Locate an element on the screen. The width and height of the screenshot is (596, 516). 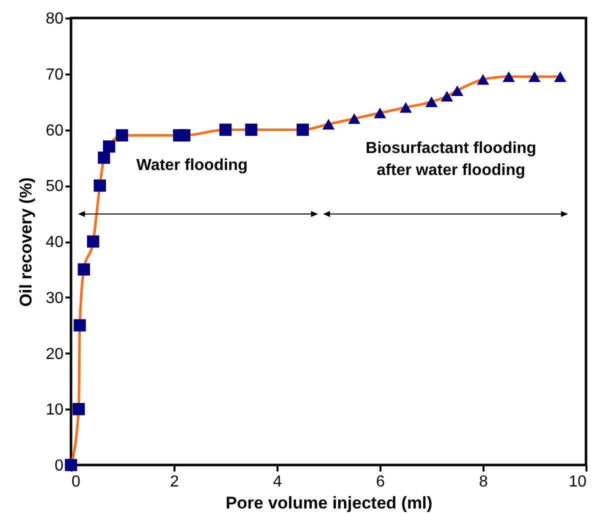
y-tick-label: 10 is located at coordinates (55, 410).